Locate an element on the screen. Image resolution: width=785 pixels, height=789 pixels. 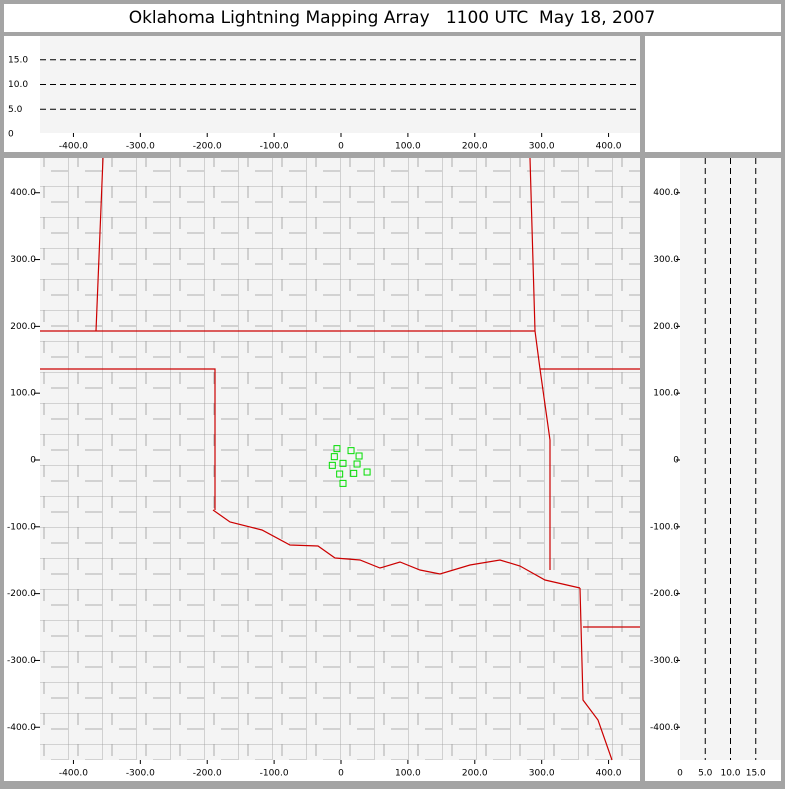
title-bar is located at coordinates (392, 18).